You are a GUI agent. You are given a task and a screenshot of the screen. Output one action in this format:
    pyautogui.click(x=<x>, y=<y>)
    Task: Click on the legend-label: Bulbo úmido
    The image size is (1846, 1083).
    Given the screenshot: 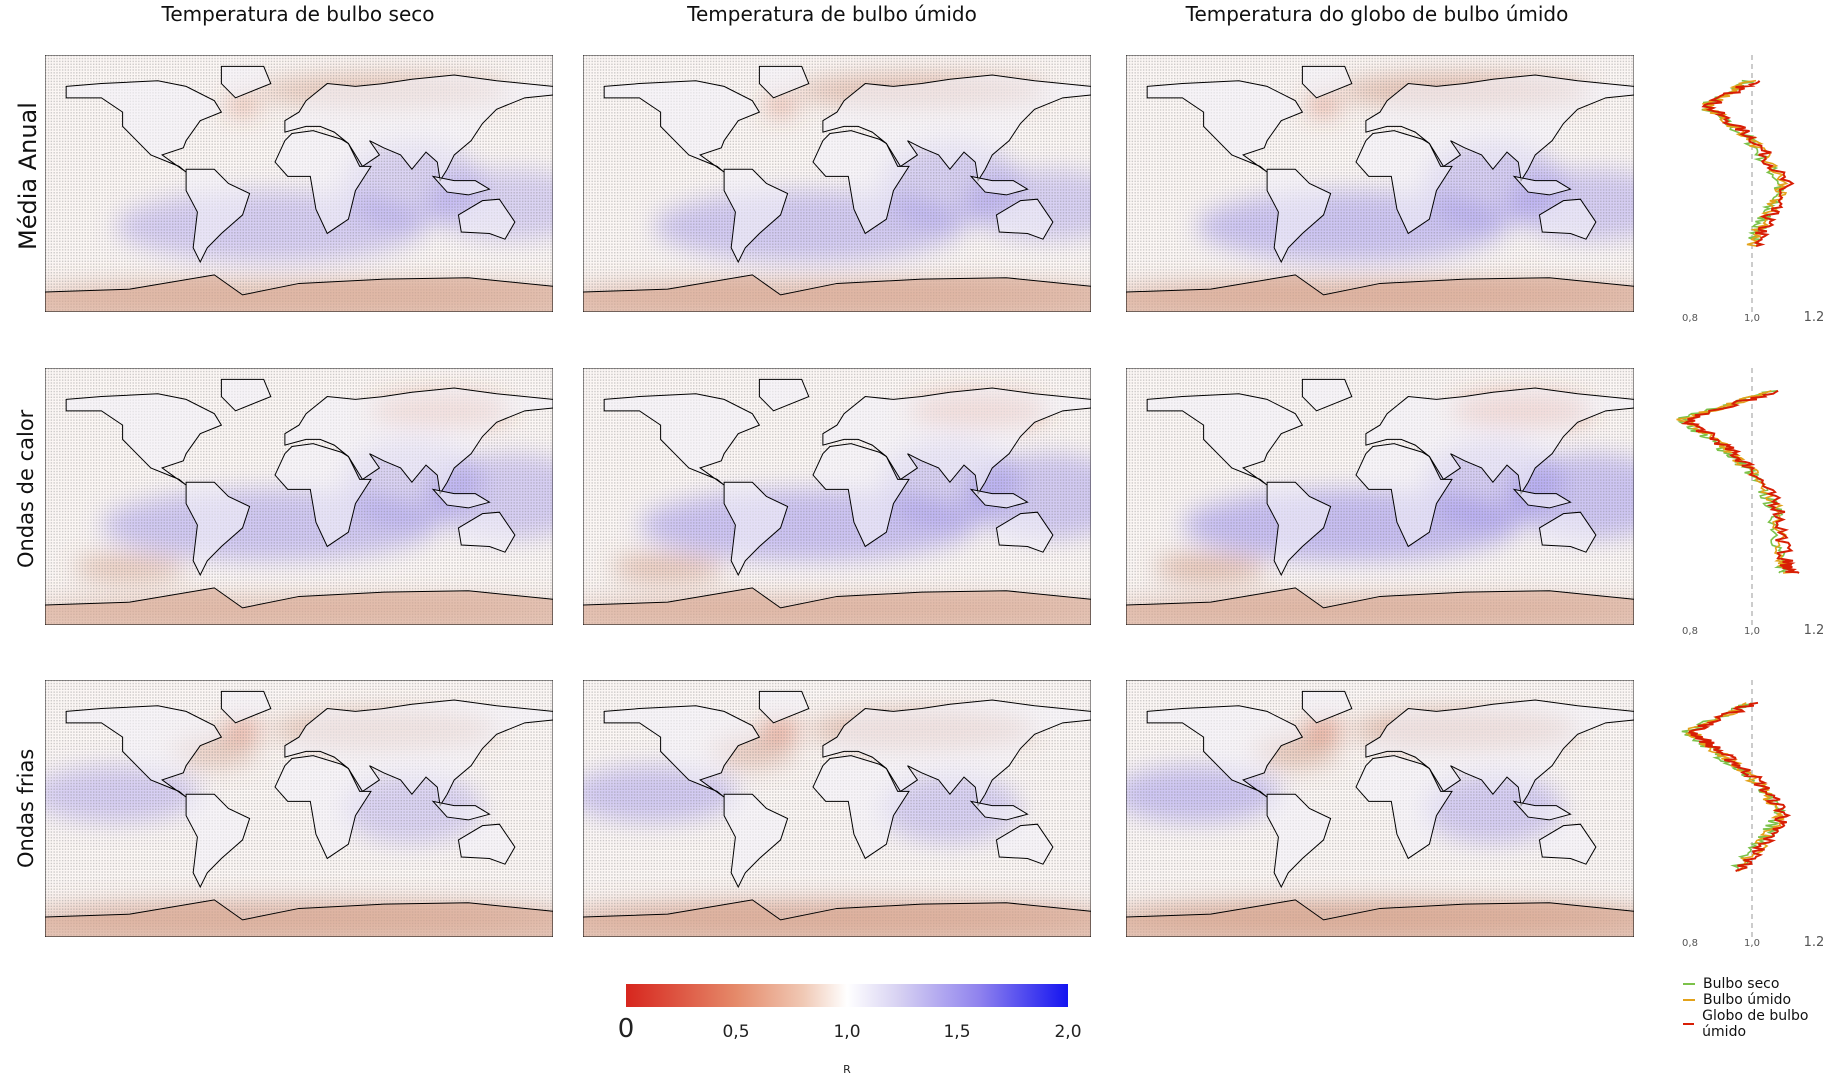 What is the action you would take?
    pyautogui.click(x=1747, y=1000)
    